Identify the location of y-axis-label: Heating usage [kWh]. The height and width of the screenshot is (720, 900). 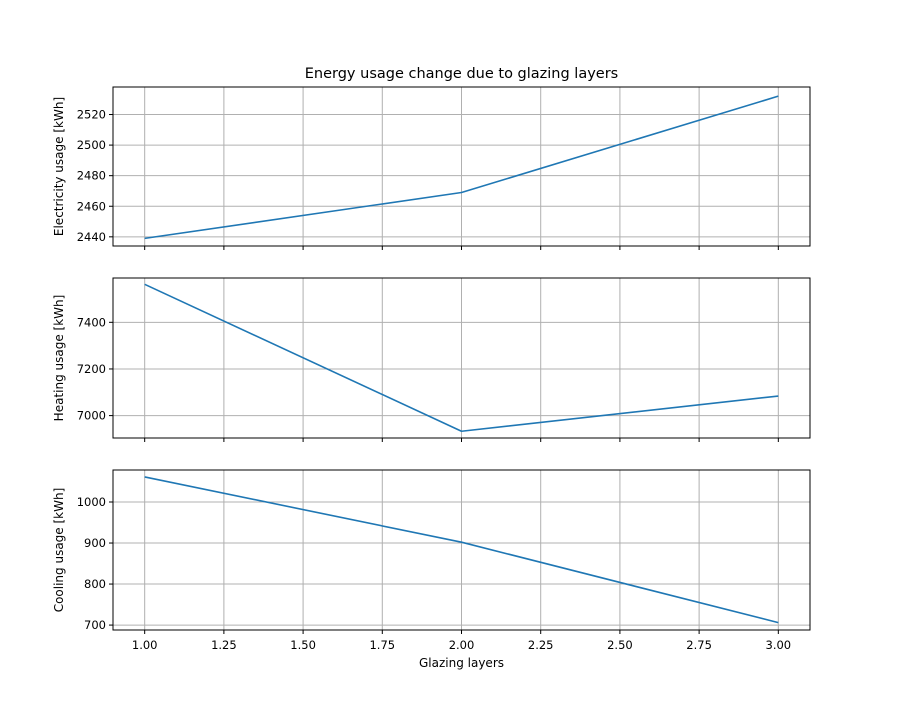
(59, 358).